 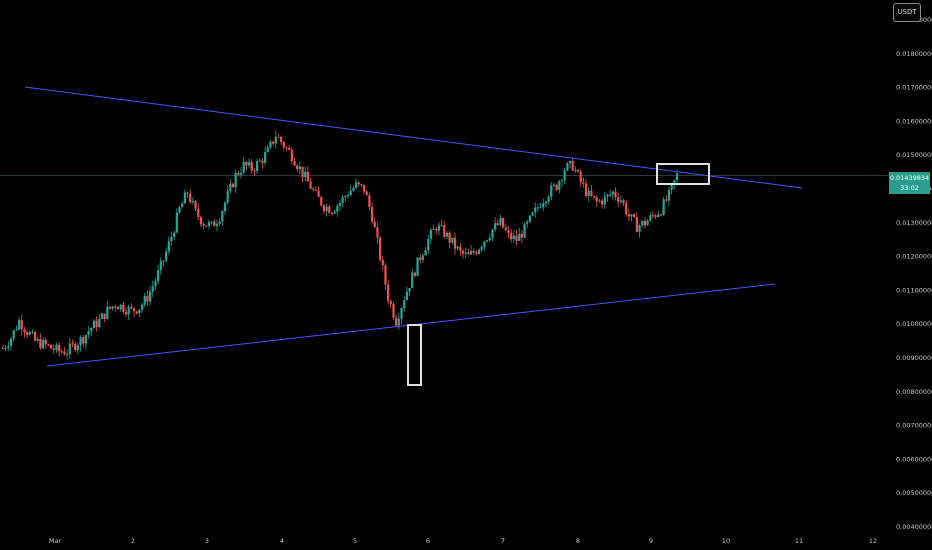 I want to click on time-axis: Mar 2 3 4 5 6 7 8 9 10 11 12, so click(x=463, y=541).